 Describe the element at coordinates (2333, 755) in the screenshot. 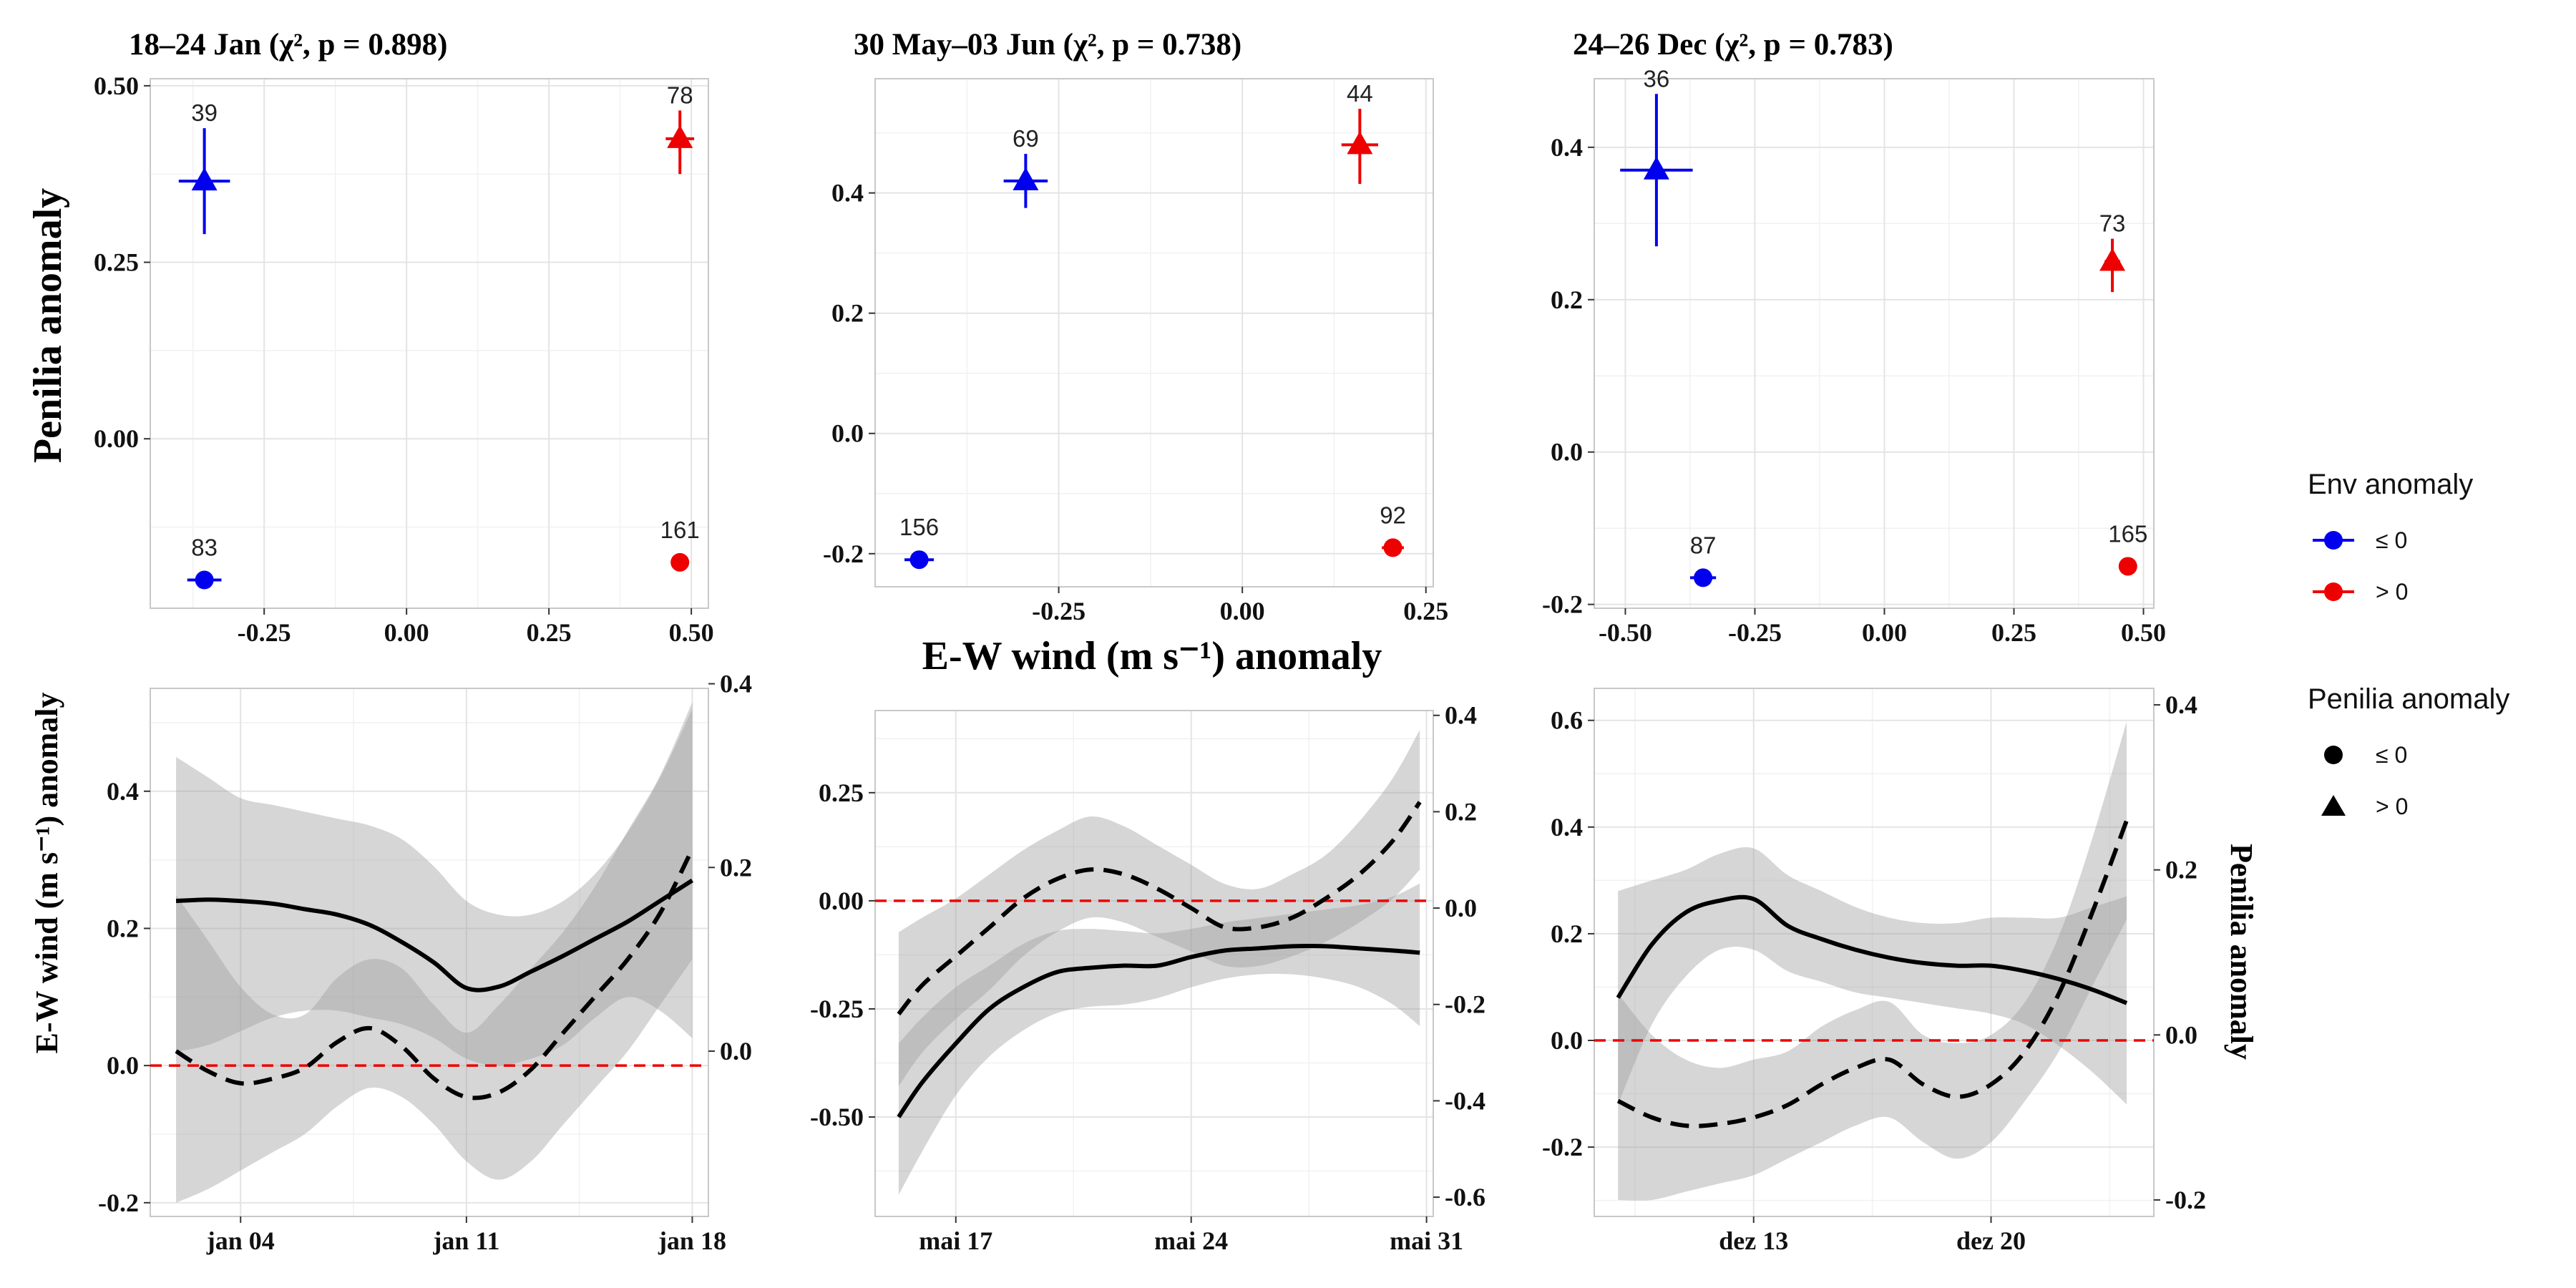

I see `legend-circle-symbol` at that location.